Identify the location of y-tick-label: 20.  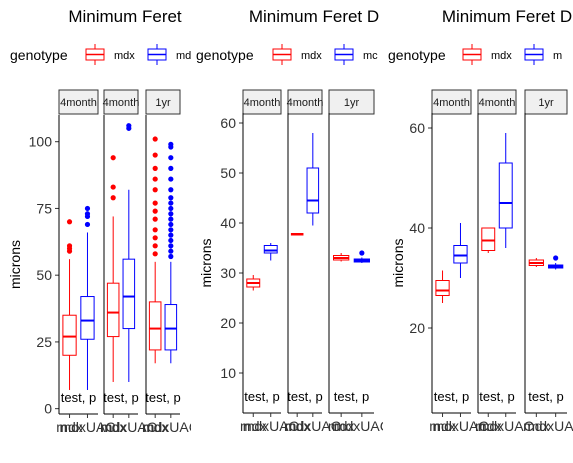
(228, 323).